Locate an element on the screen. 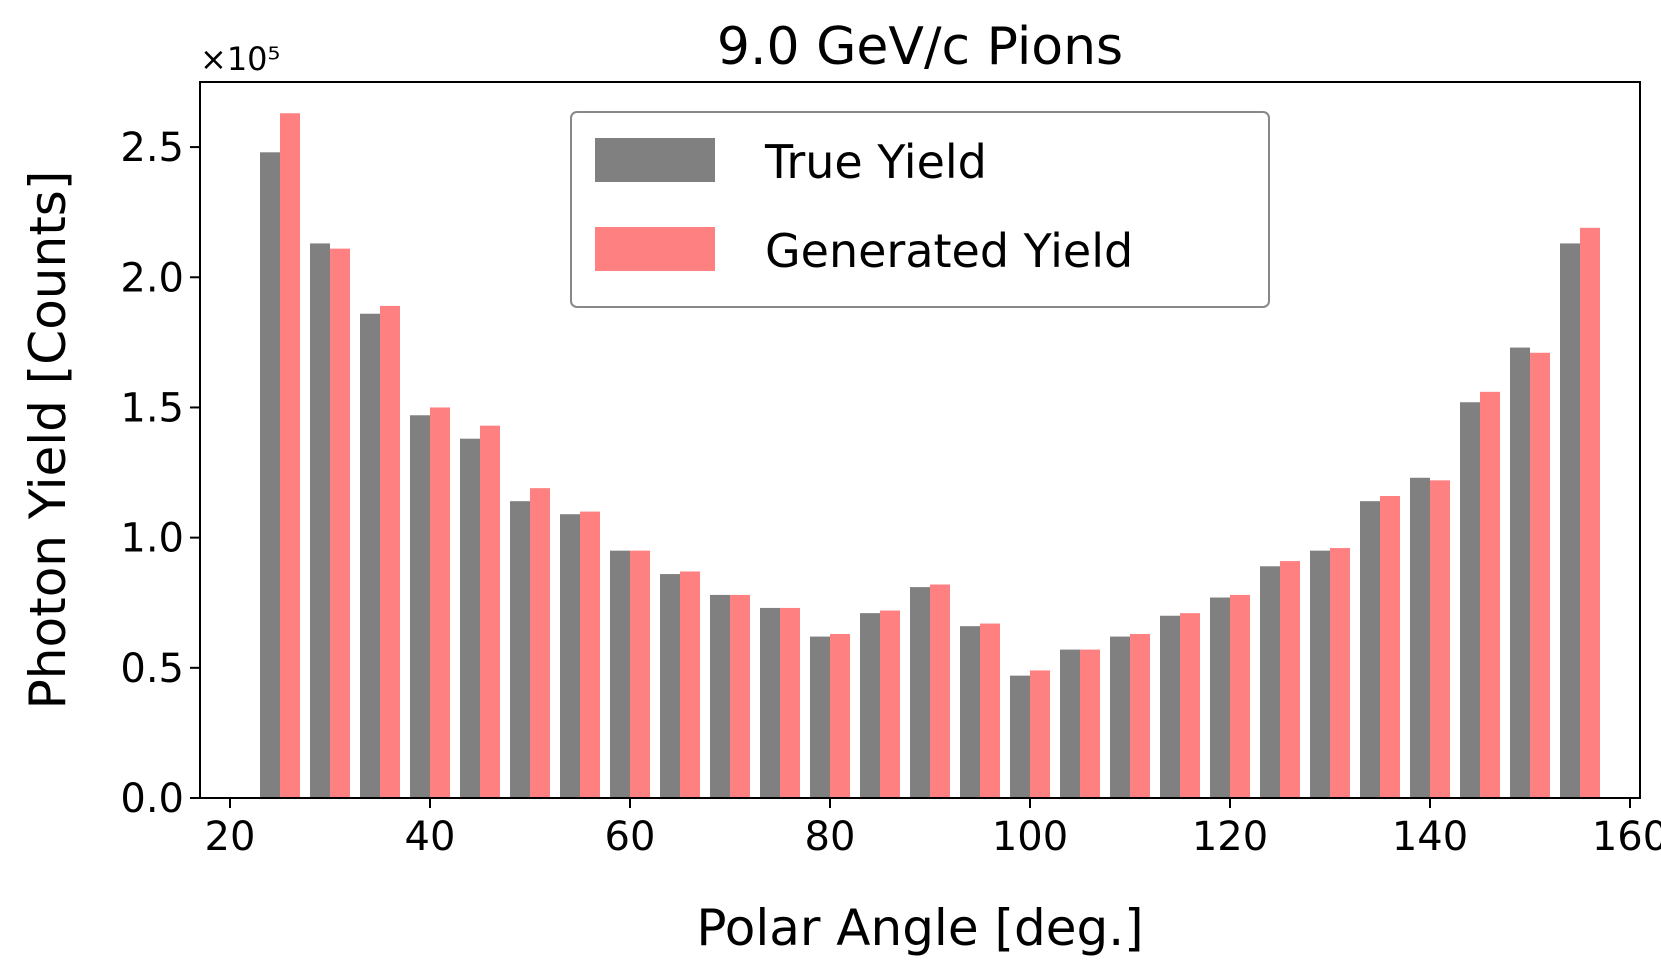  legend-swatch-true-yield is located at coordinates (655, 160).